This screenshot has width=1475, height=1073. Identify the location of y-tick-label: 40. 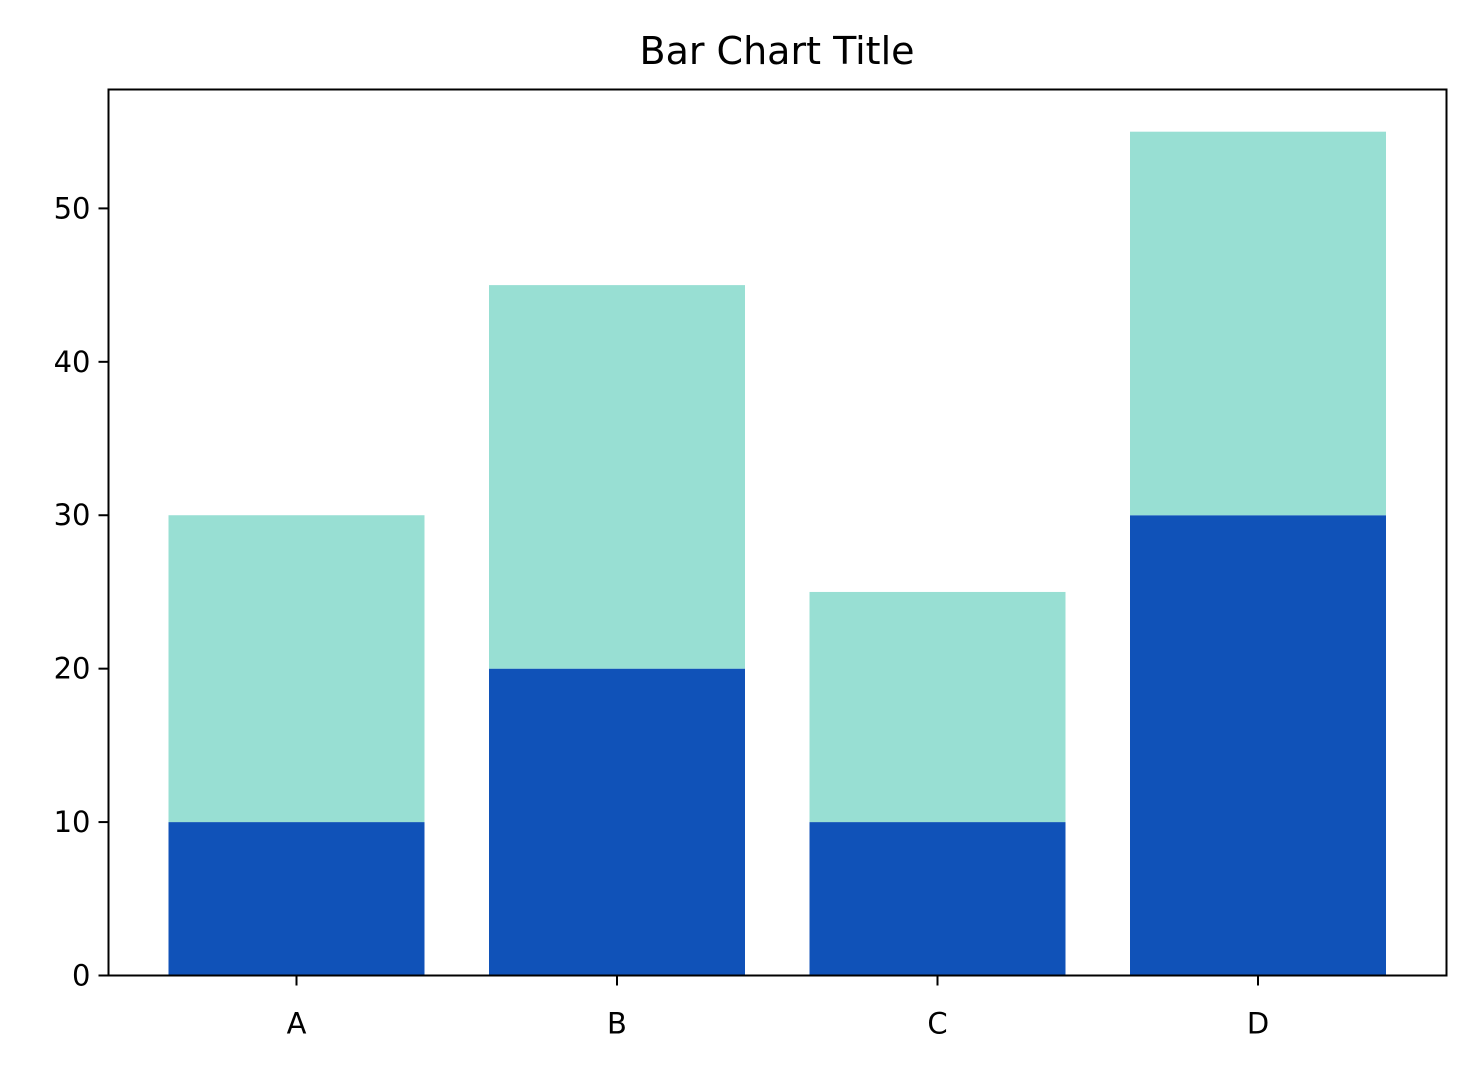
(72, 362).